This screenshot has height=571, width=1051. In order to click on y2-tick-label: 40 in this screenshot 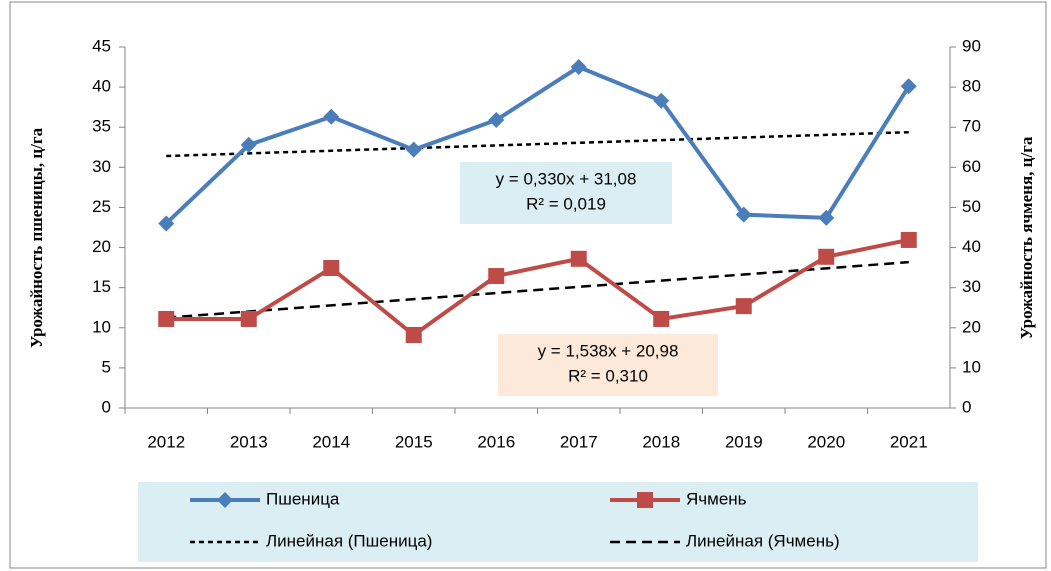, I will do `click(971, 246)`.